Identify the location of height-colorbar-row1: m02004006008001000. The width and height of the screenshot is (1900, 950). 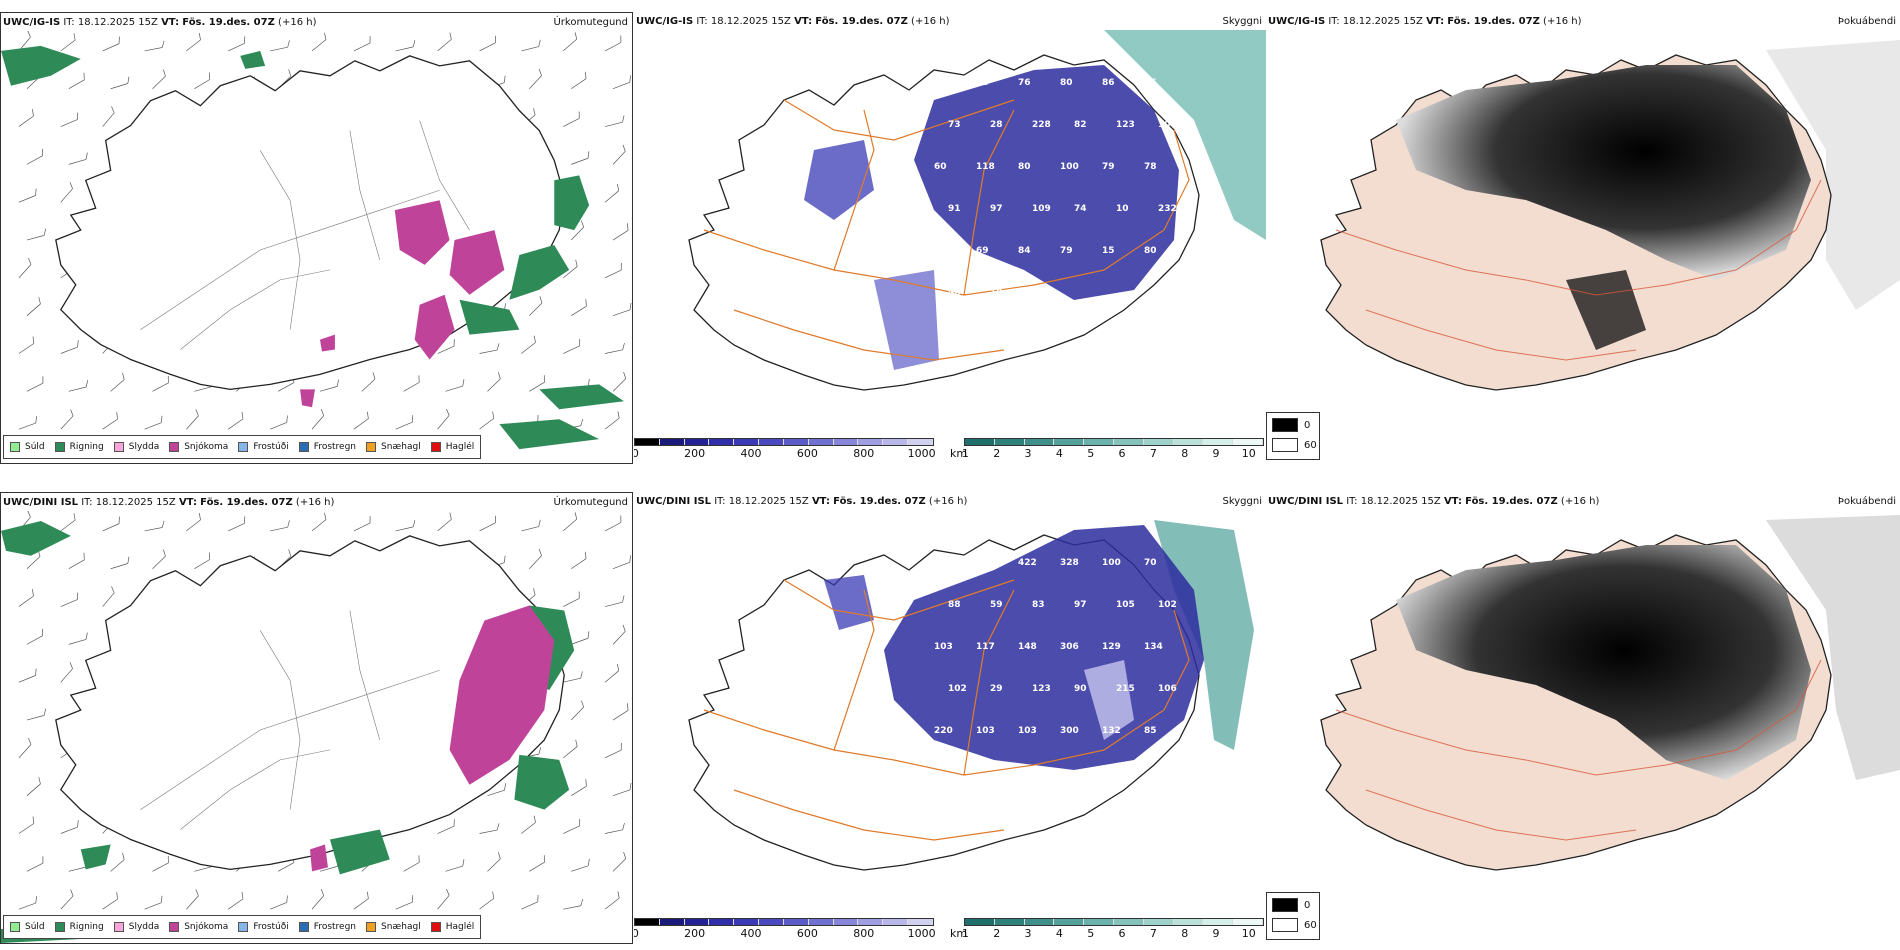
(785, 451).